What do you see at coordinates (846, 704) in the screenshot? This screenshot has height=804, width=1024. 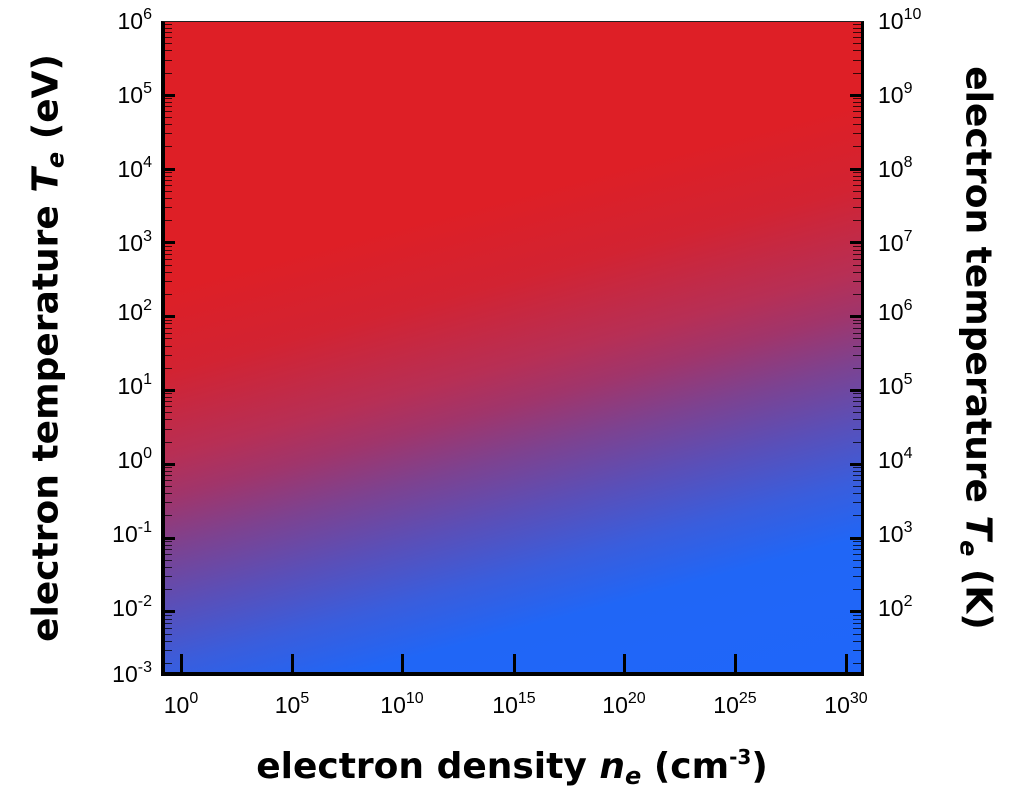 I see `x-tick-label: 10³⁰` at bounding box center [846, 704].